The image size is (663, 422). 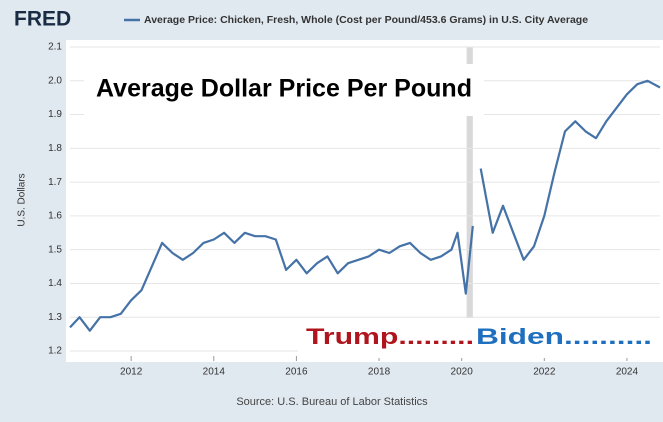 What do you see at coordinates (296, 372) in the screenshot?
I see `x-tick-label: 2016` at bounding box center [296, 372].